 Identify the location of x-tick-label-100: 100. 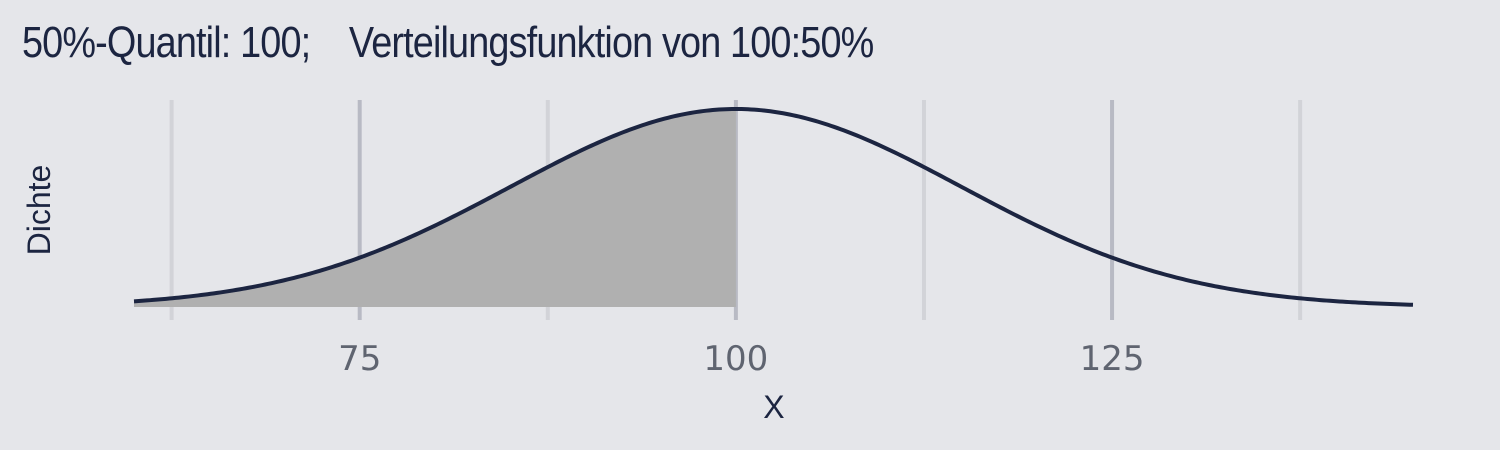
(735, 359).